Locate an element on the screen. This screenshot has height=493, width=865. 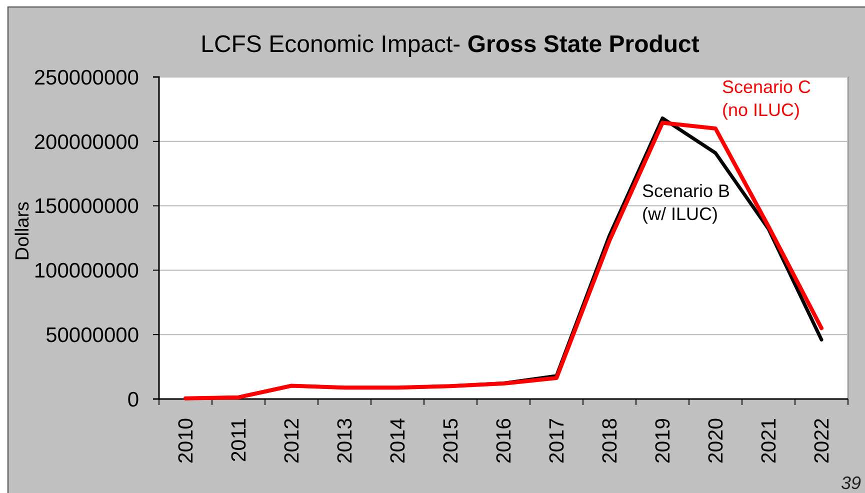
x-tick-label: 2020 is located at coordinates (716, 441).